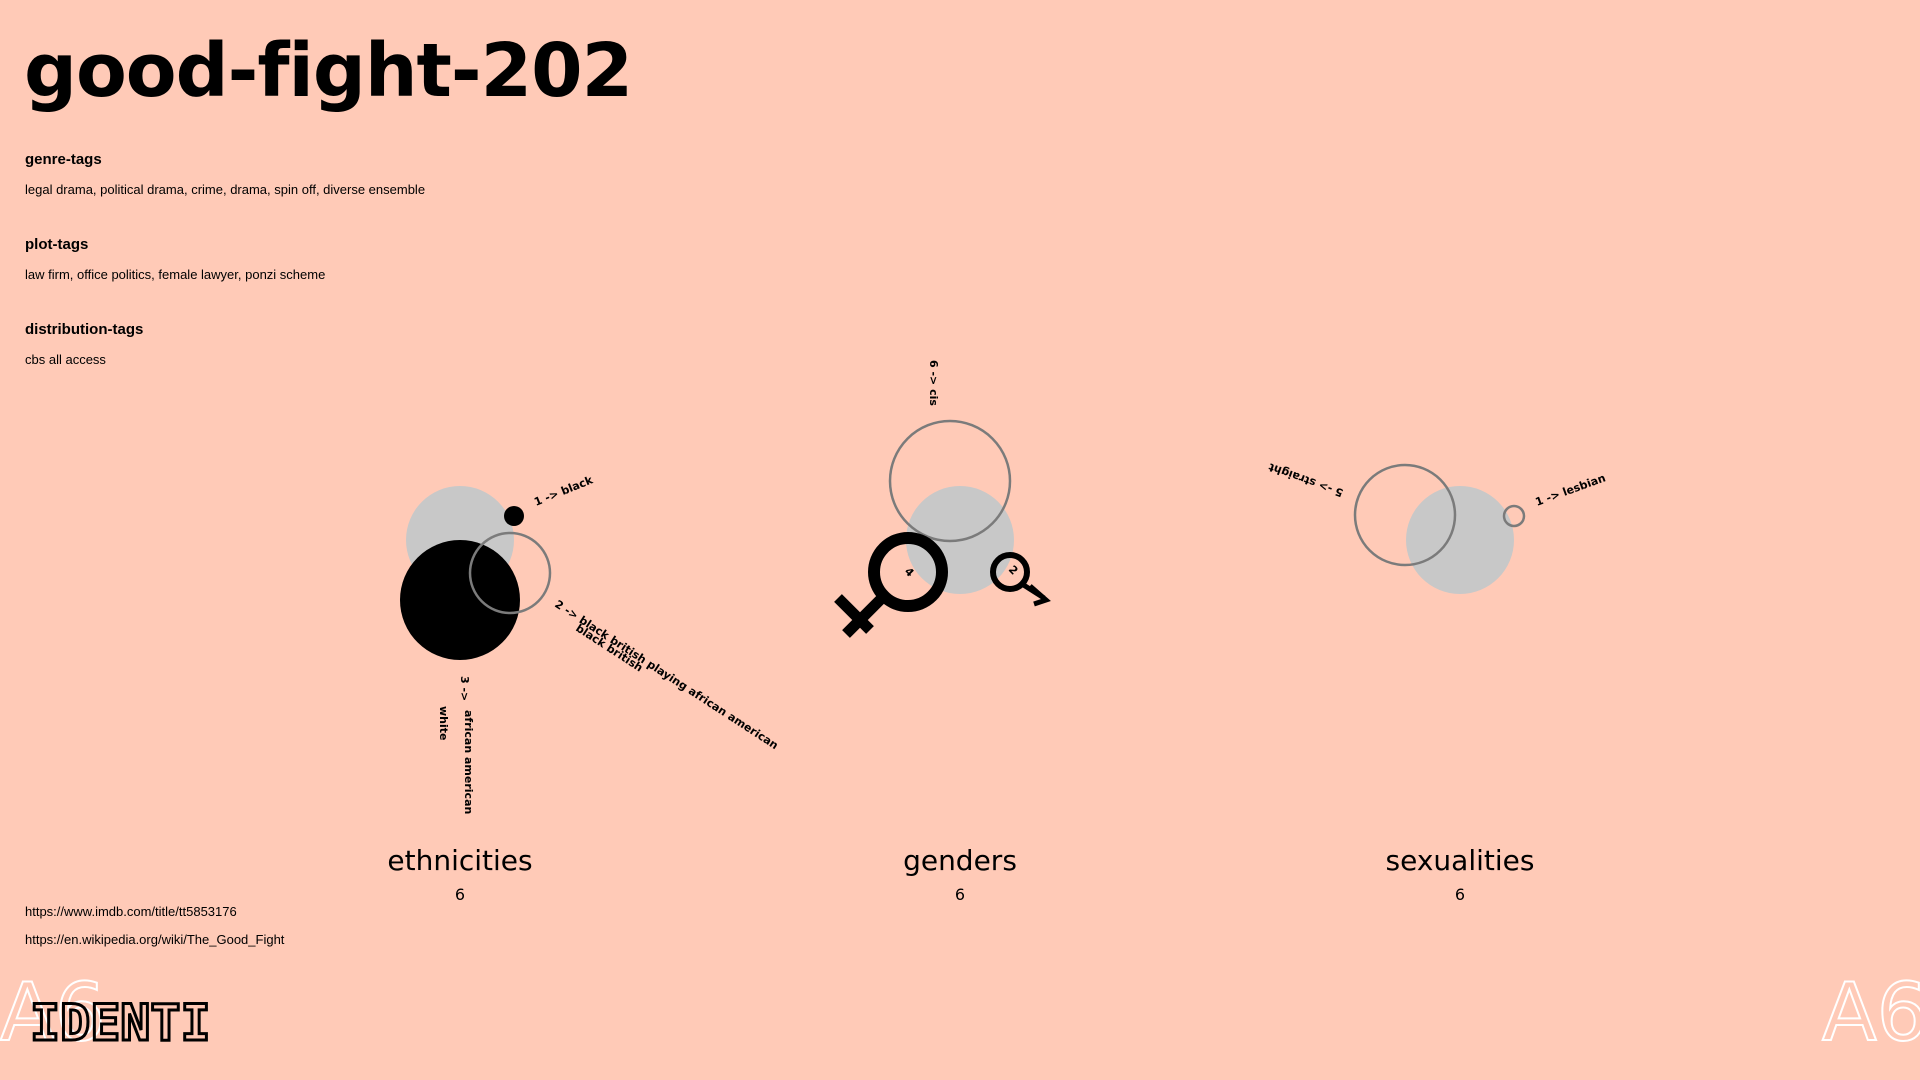 The image size is (1920, 1080). Describe the element at coordinates (84, 329) in the screenshot. I see `distribution-tags-heading: distribution-tags` at that location.